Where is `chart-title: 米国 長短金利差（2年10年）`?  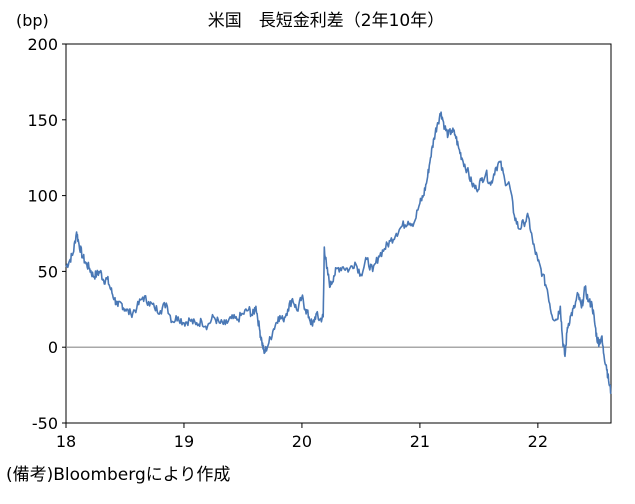
chart-title: 米国 長短金利差（2年10年） is located at coordinates (326, 21).